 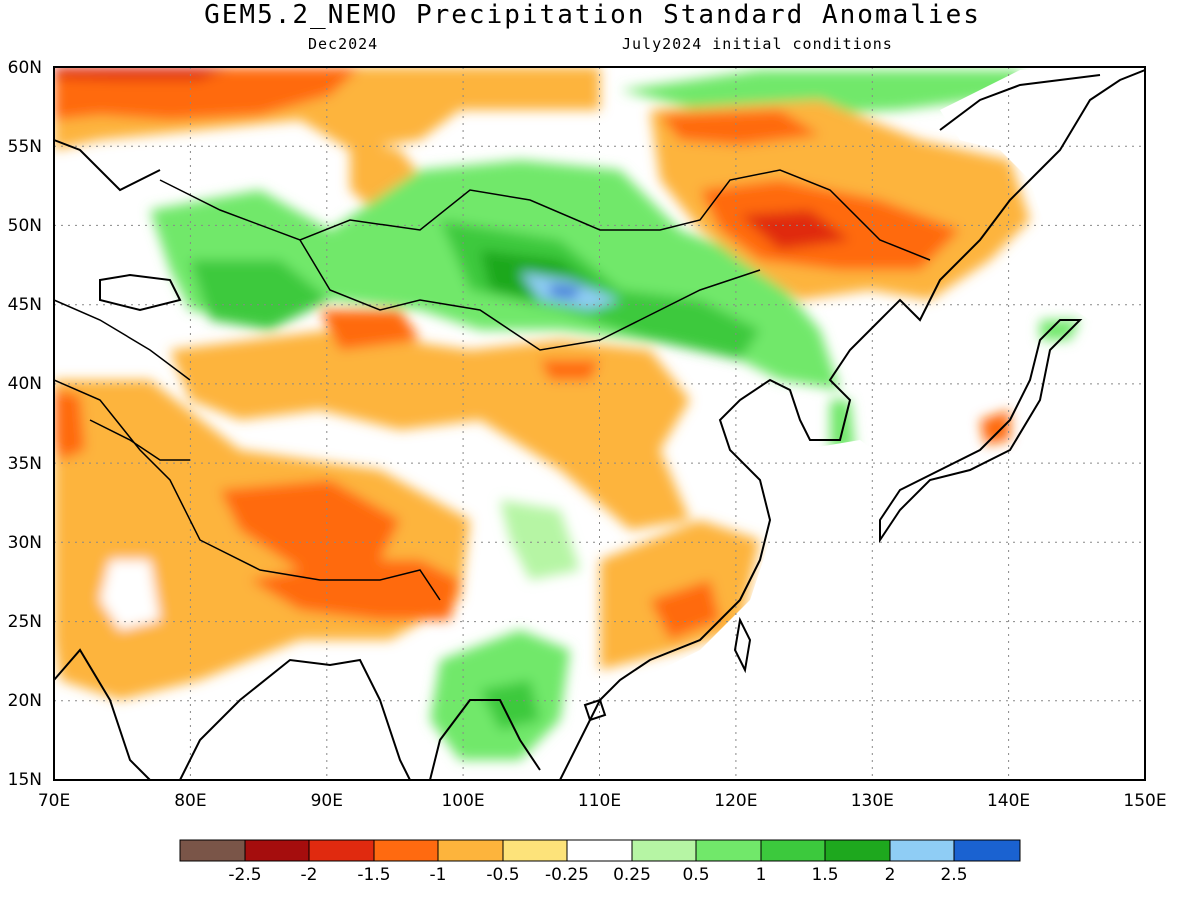 I want to click on colorbar-label: 1.5, so click(x=824, y=875).